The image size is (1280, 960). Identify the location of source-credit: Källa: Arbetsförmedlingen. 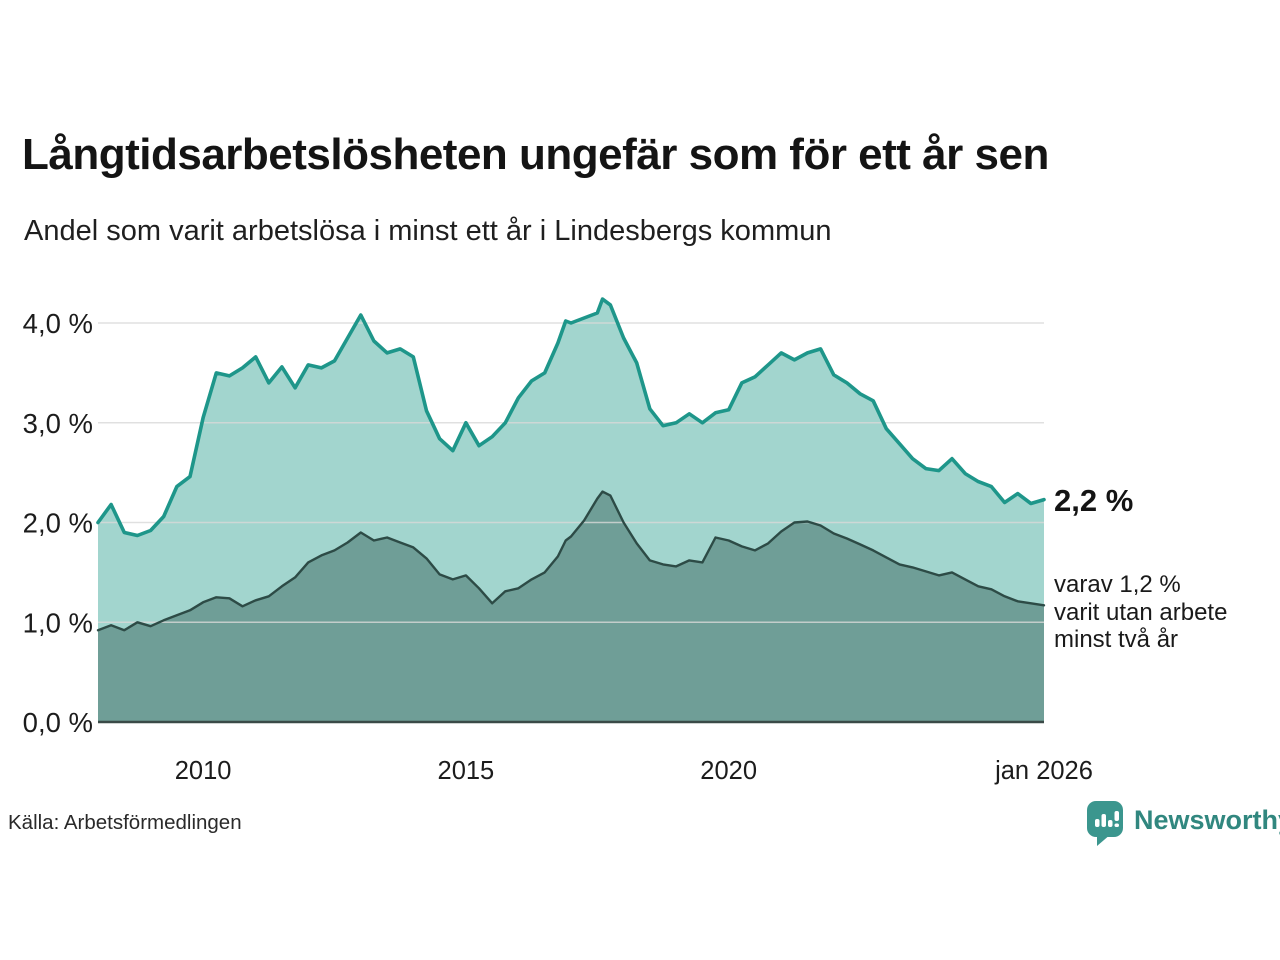
(125, 822).